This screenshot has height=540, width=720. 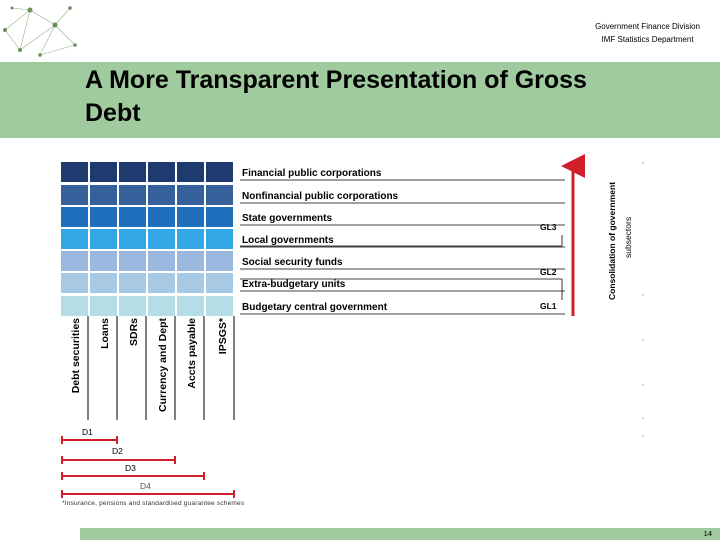 What do you see at coordinates (223, 335) in the screenshot?
I see `instrument-label: IPSGS*` at bounding box center [223, 335].